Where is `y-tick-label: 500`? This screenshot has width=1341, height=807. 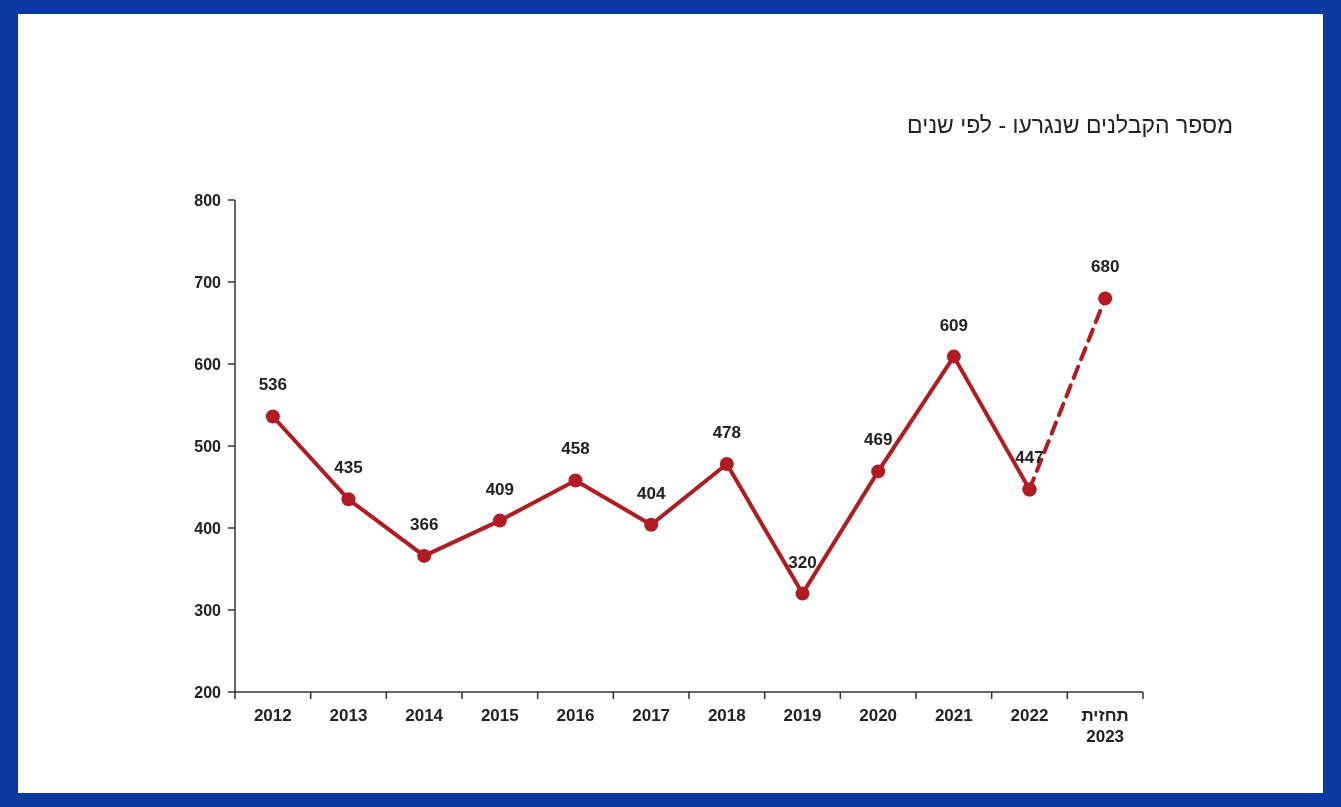 y-tick-label: 500 is located at coordinates (208, 446).